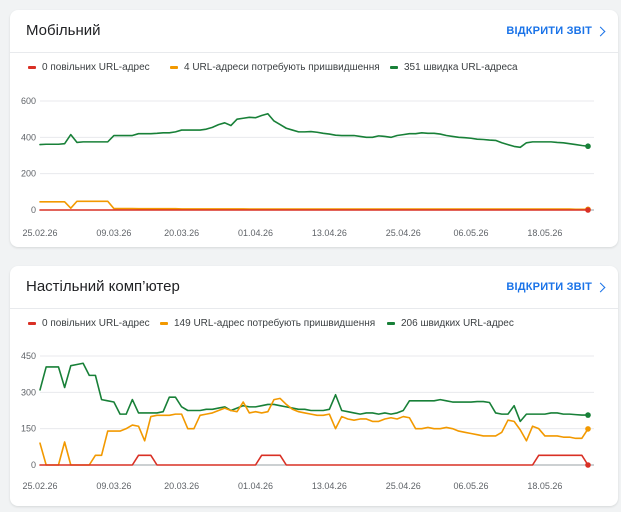  I want to click on series-line-slow, so click(314, 460).